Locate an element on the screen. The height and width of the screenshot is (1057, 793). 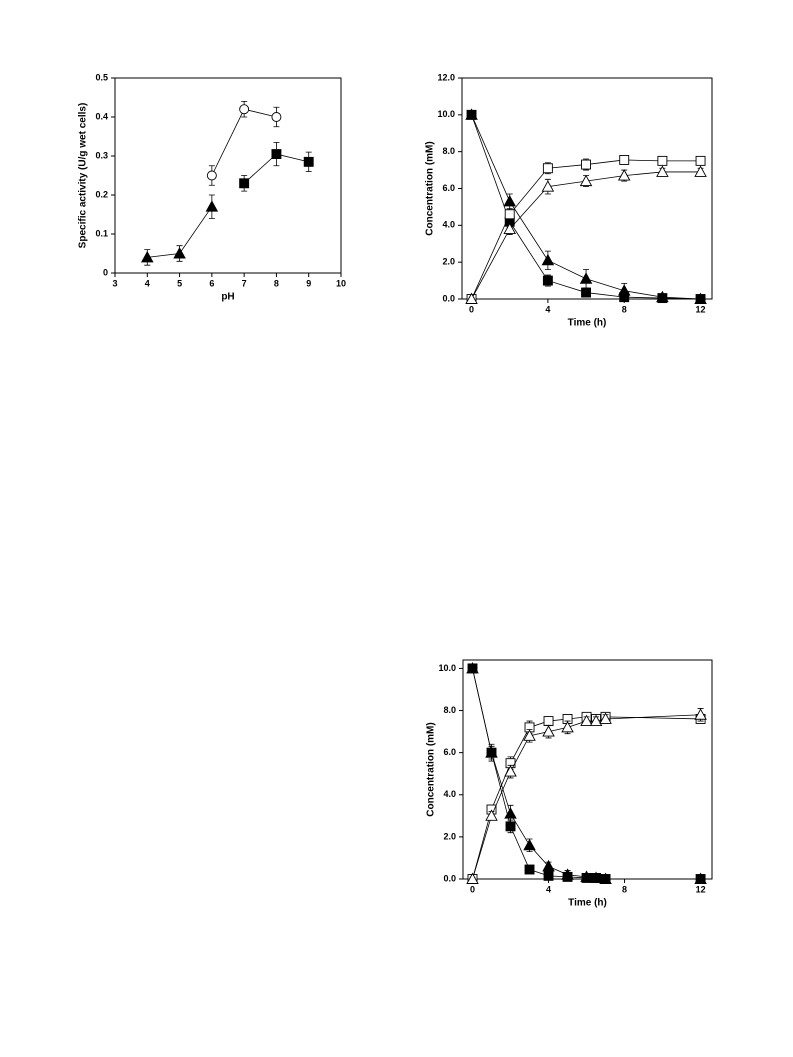
x-tick-label: 10 is located at coordinates (341, 283).